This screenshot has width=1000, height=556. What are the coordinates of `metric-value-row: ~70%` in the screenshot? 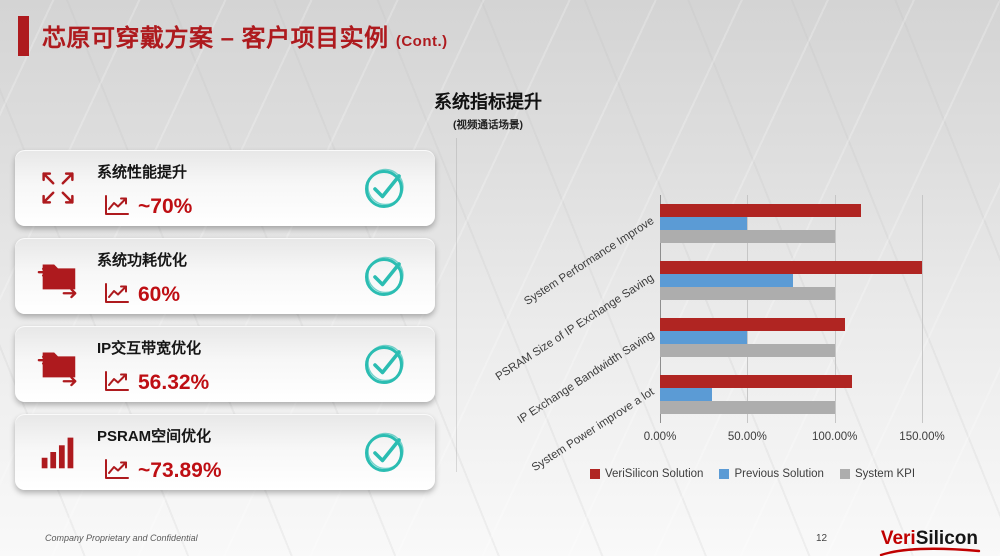 It's located at (147, 205).